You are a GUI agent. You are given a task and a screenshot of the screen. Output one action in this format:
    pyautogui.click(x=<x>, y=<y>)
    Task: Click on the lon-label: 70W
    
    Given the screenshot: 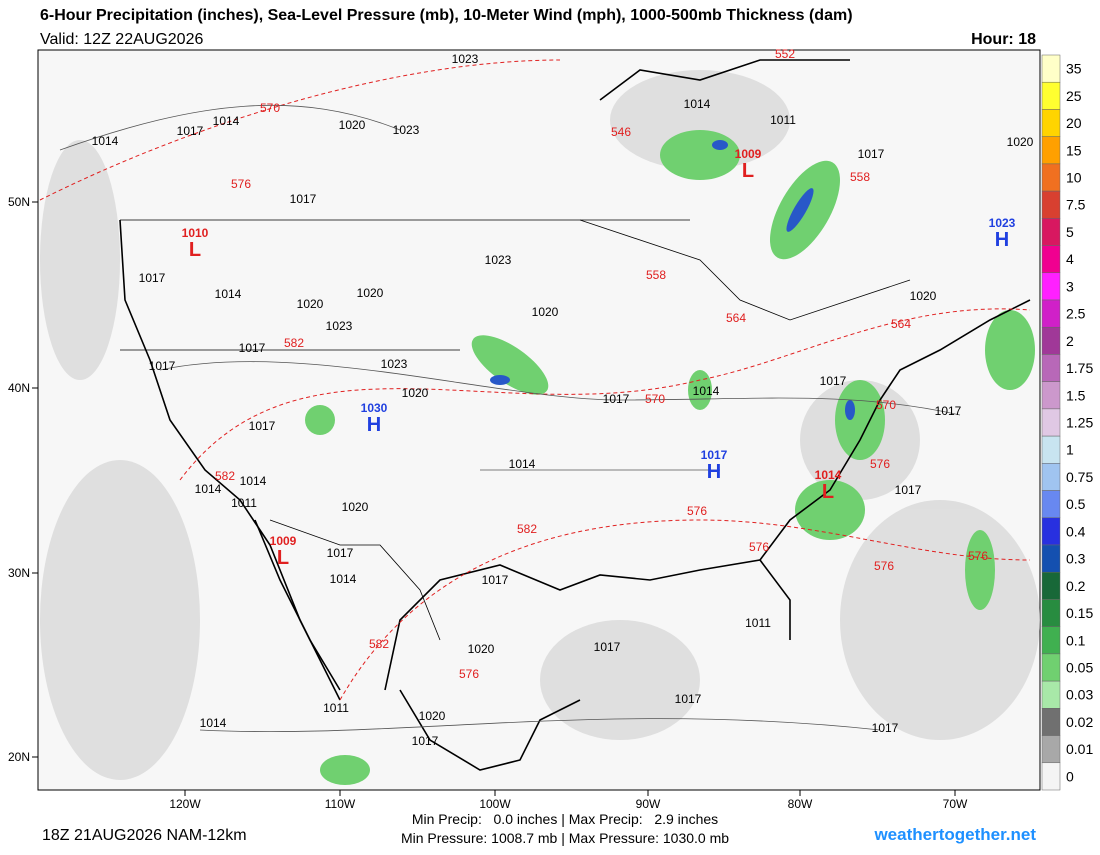 What is the action you would take?
    pyautogui.click(x=955, y=804)
    